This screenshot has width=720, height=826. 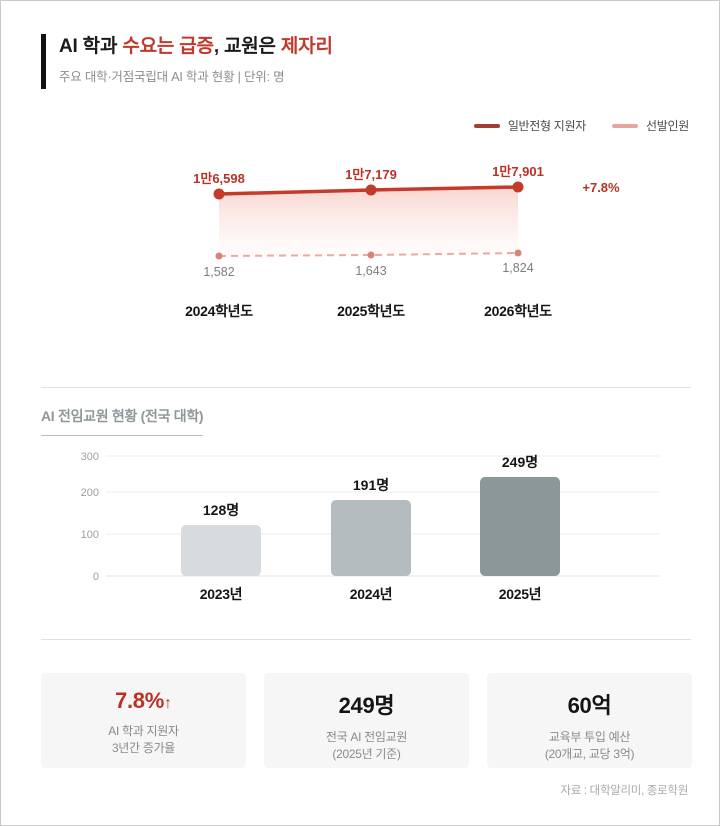 I want to click on applicants-value-label: 1만7,901, so click(x=518, y=171).